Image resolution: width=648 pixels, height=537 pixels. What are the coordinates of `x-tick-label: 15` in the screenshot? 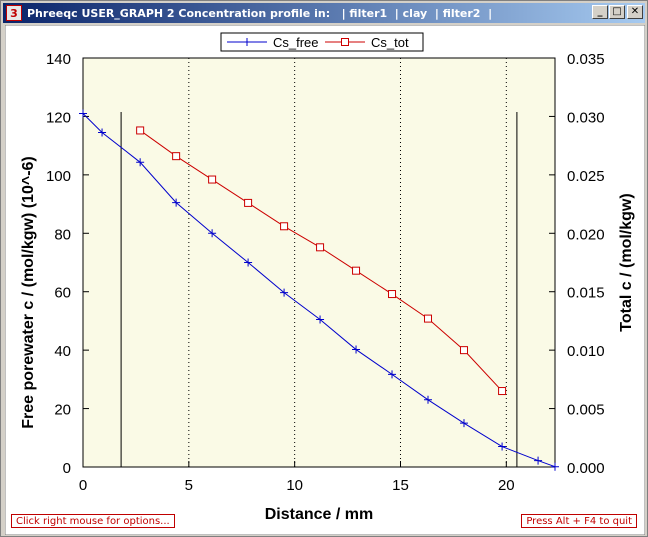 It's located at (400, 485).